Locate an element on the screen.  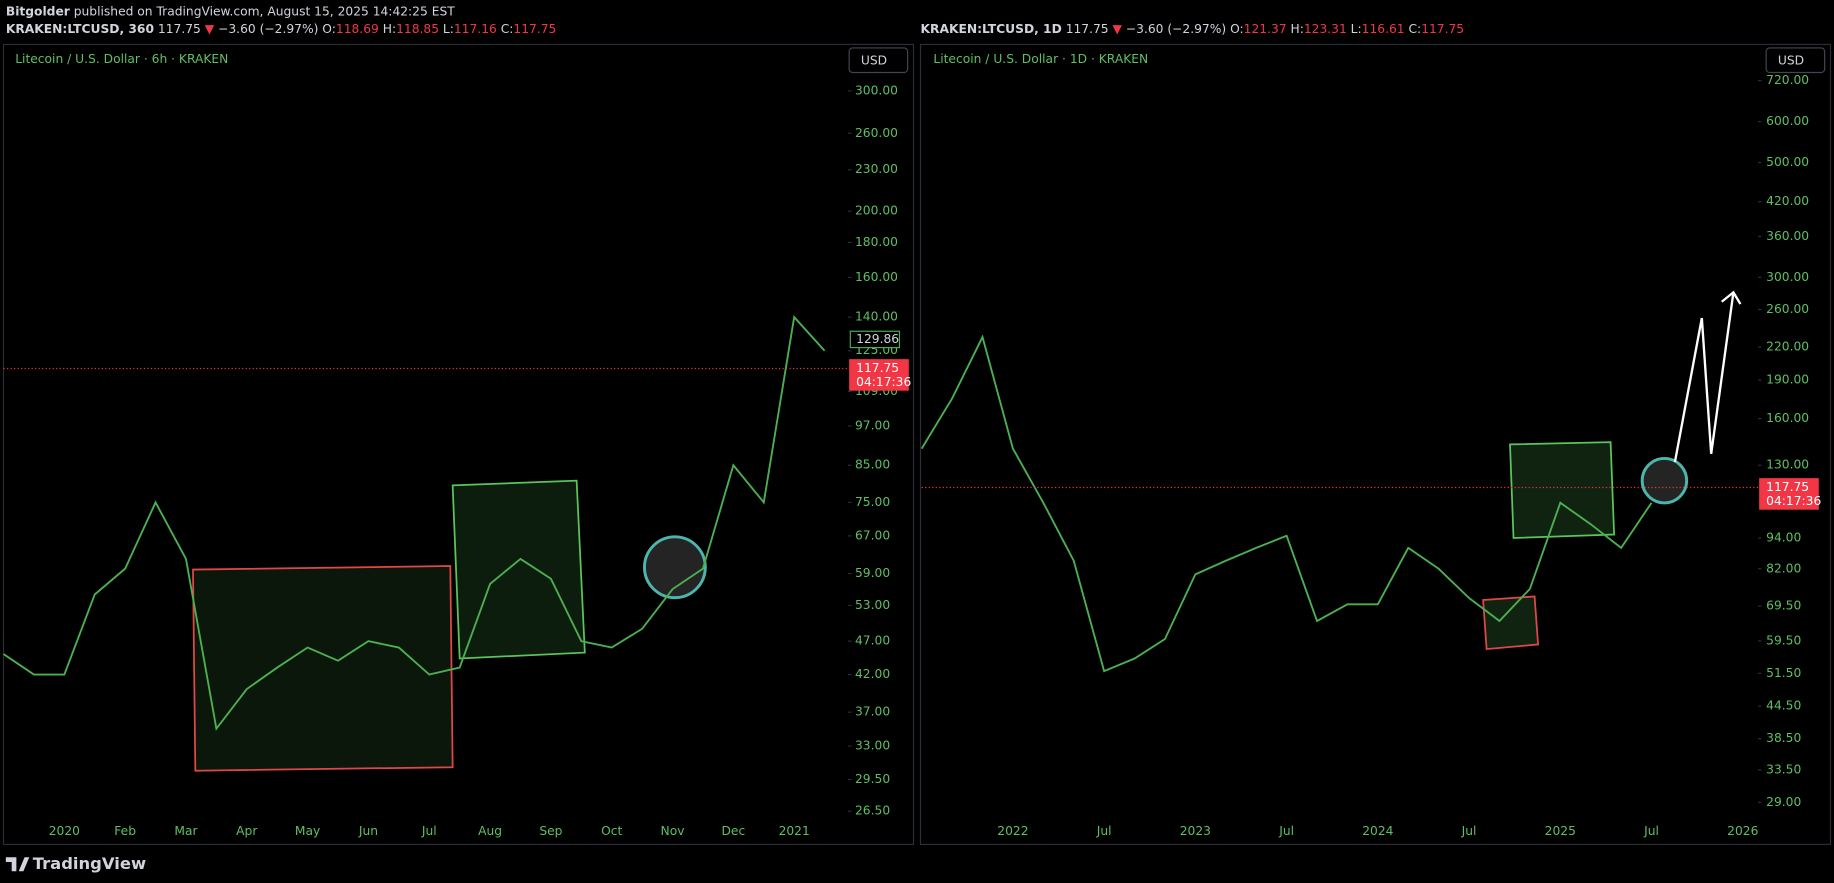
y-tick-label: 33.50 is located at coordinates (1783, 769).